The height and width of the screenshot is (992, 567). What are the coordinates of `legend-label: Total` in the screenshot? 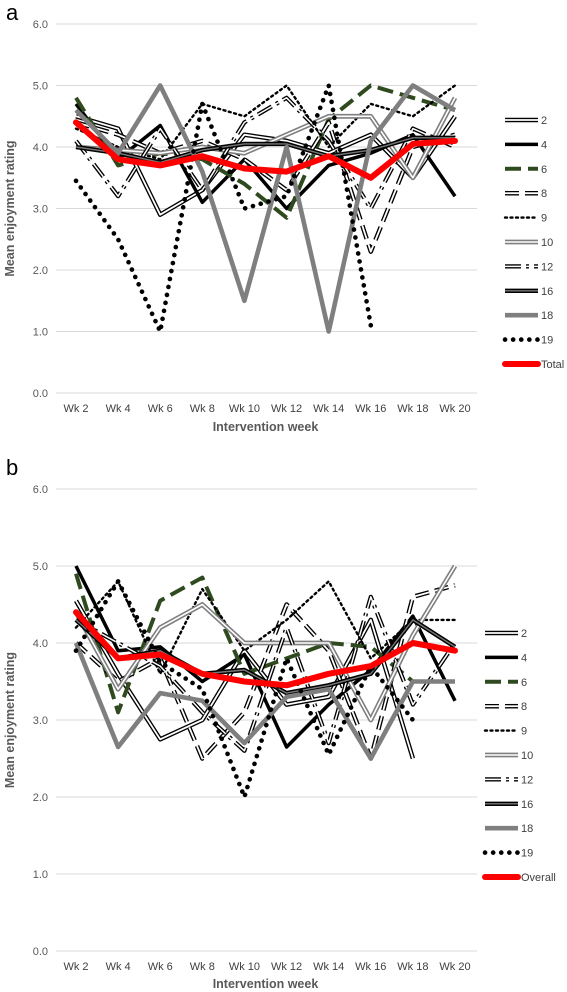 It's located at (552, 365).